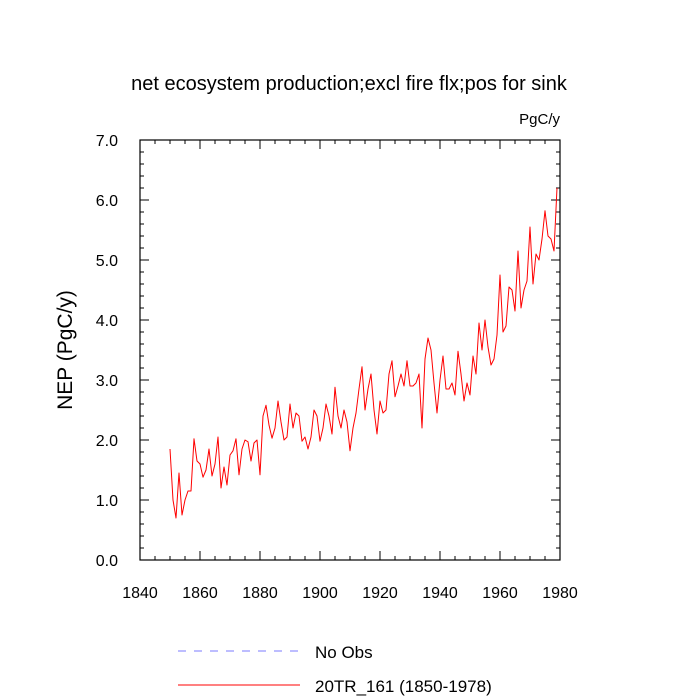  I want to click on x-tick-label: 1980, so click(560, 593).